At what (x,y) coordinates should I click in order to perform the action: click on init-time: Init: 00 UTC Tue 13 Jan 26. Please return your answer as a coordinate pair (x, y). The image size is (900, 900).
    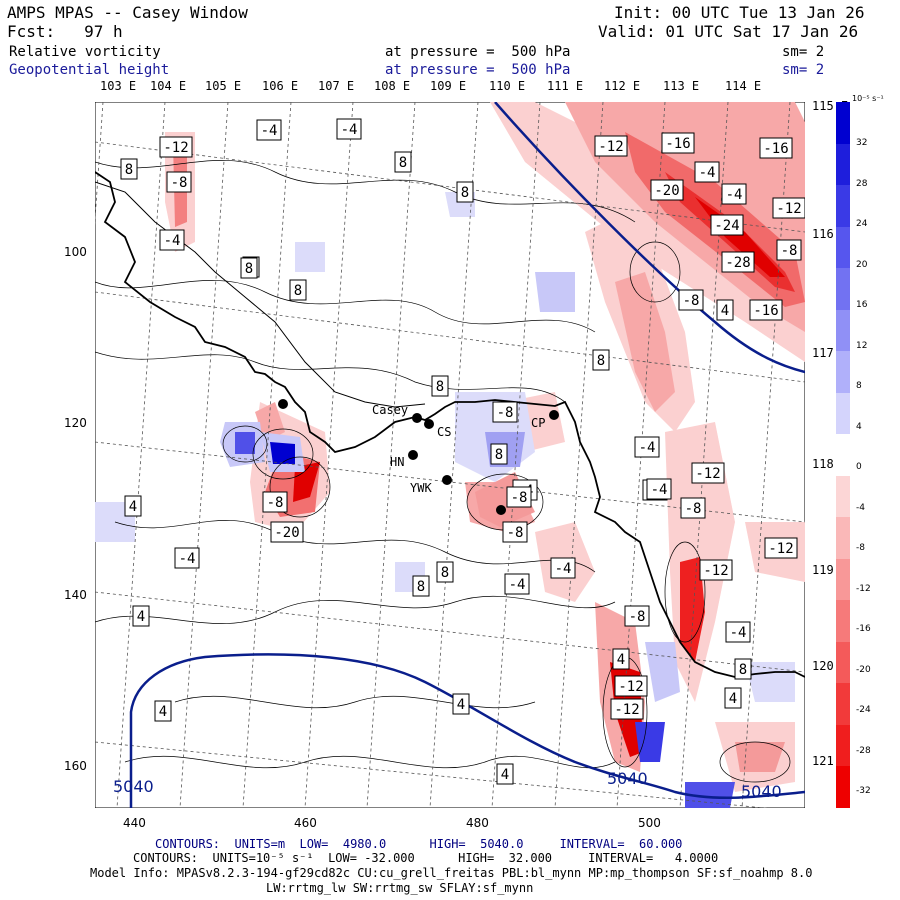
    Looking at the image, I should click on (739, 12).